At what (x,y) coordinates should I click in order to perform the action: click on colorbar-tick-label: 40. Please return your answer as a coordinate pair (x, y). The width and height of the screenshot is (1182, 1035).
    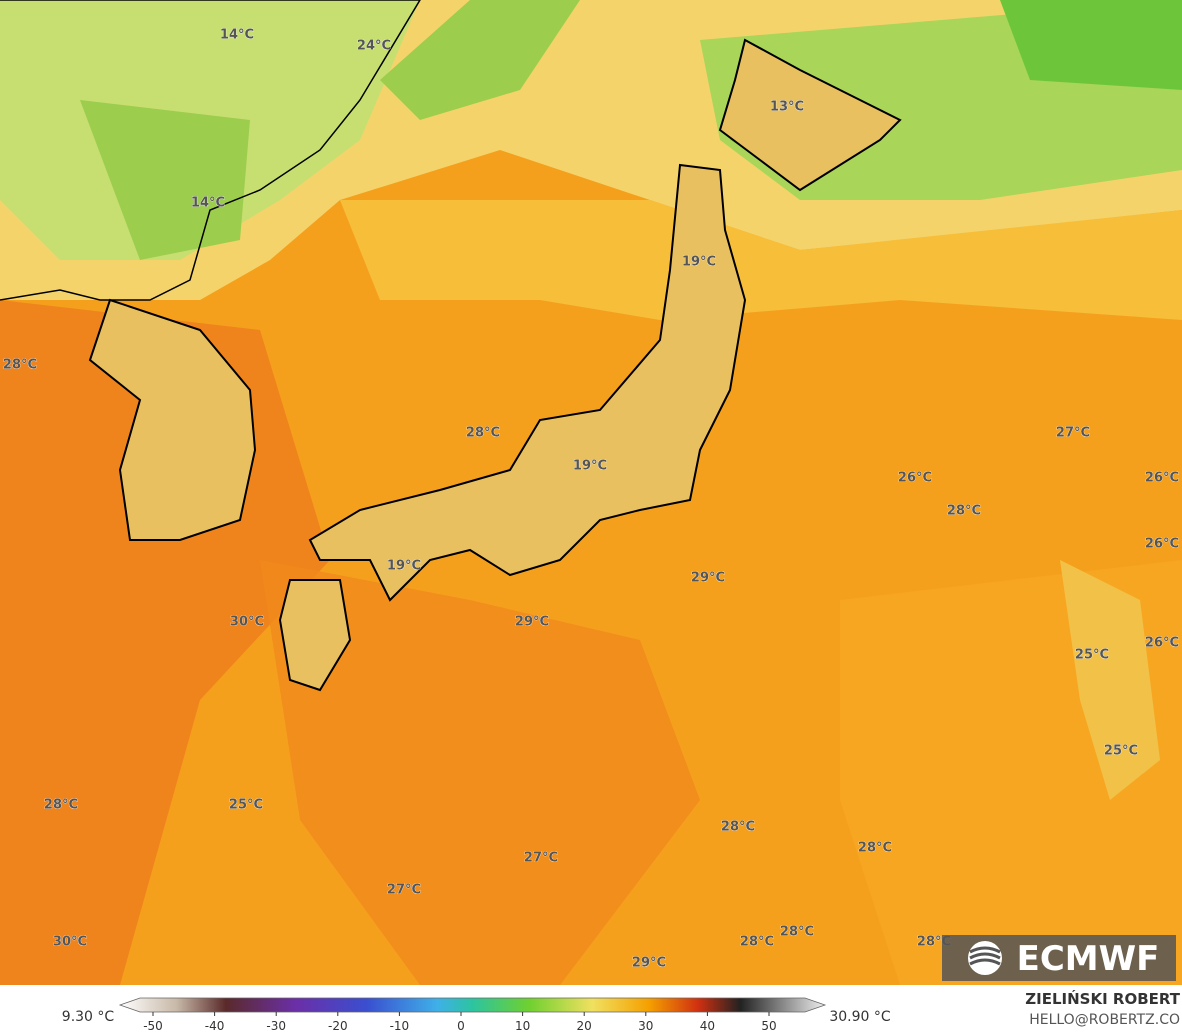
    Looking at the image, I should click on (707, 1026).